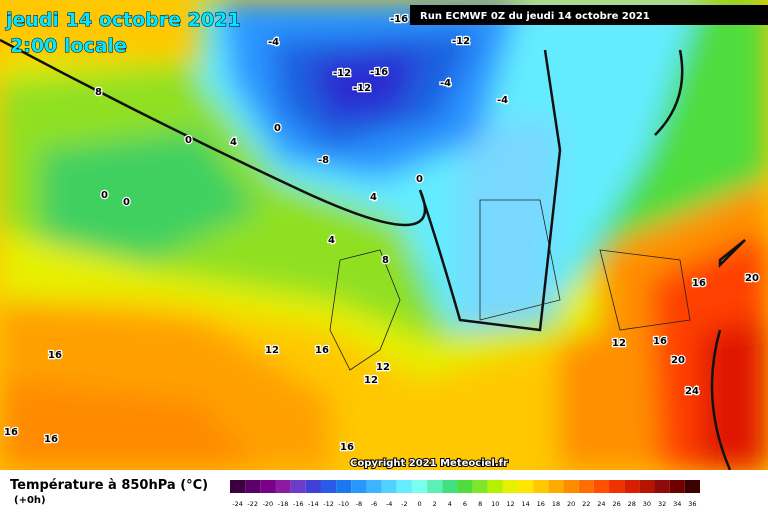 This screenshot has width=768, height=512. Describe the element at coordinates (480, 504) in the screenshot. I see `colorbar-label: 8` at that location.